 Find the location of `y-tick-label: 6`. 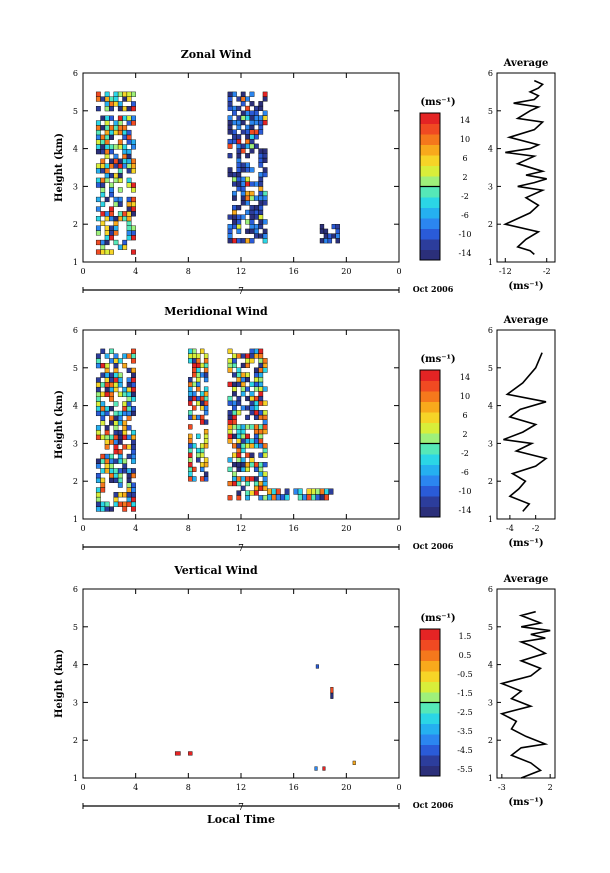

y-tick-label: 6 is located at coordinates (75, 73).